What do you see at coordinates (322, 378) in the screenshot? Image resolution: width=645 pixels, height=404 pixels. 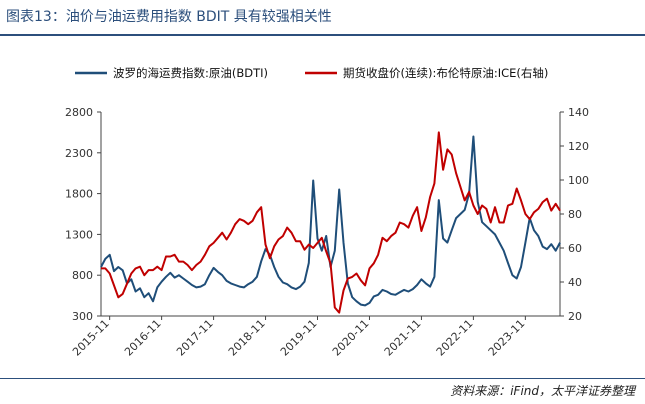 I see `footer-divider` at bounding box center [322, 378].